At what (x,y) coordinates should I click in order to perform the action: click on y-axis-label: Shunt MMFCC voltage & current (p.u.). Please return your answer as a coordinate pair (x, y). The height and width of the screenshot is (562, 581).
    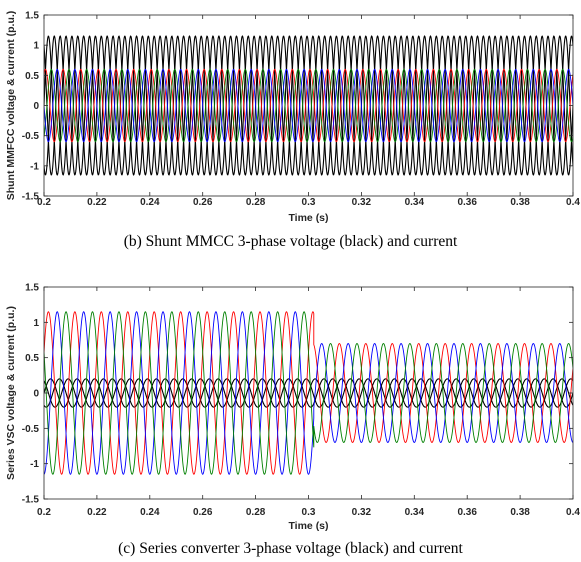
    Looking at the image, I should click on (11, 106).